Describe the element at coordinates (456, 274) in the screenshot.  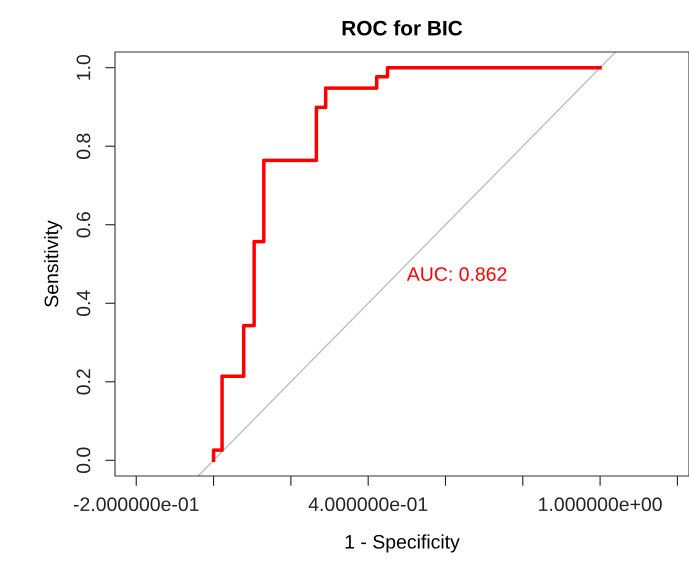
I see `annotation: AUC: 0.862` at that location.